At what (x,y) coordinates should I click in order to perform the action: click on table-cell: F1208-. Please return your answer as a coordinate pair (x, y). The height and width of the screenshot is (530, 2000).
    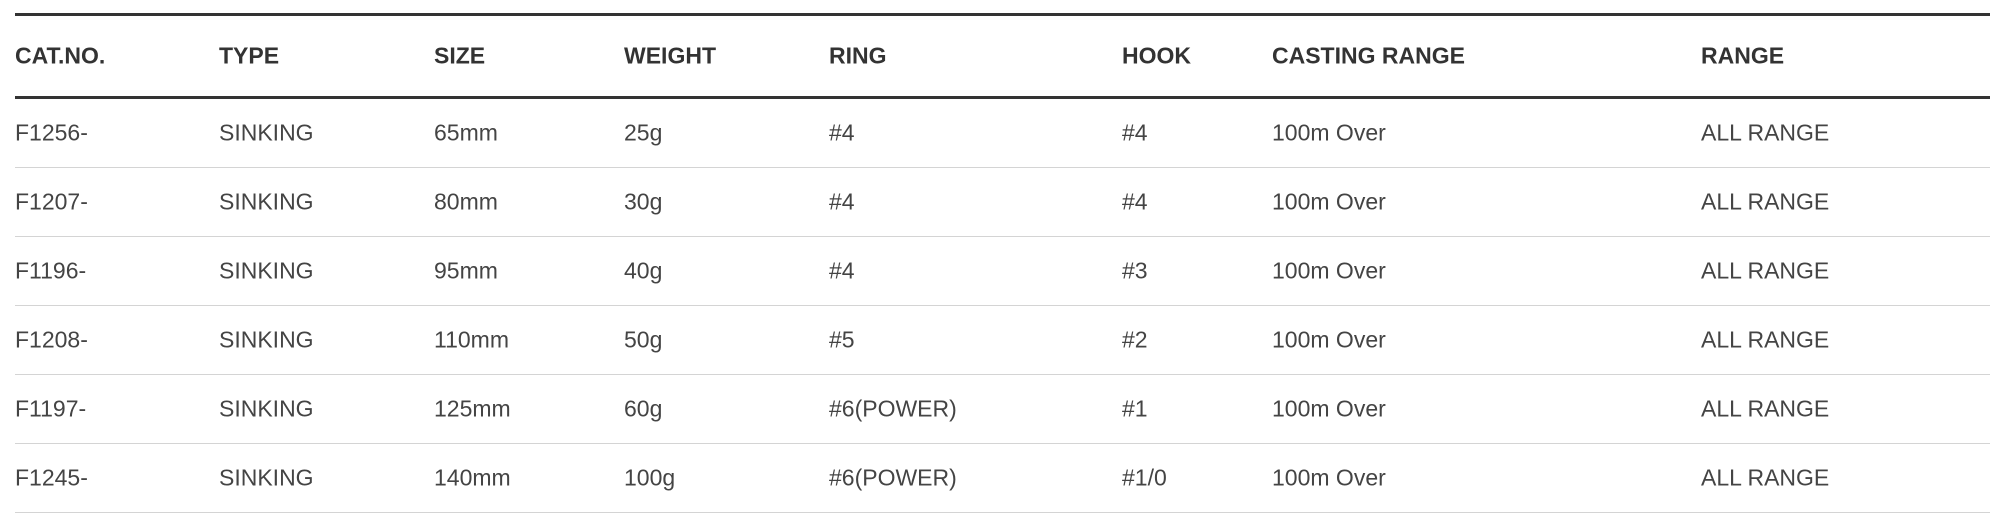
    Looking at the image, I should click on (51, 339).